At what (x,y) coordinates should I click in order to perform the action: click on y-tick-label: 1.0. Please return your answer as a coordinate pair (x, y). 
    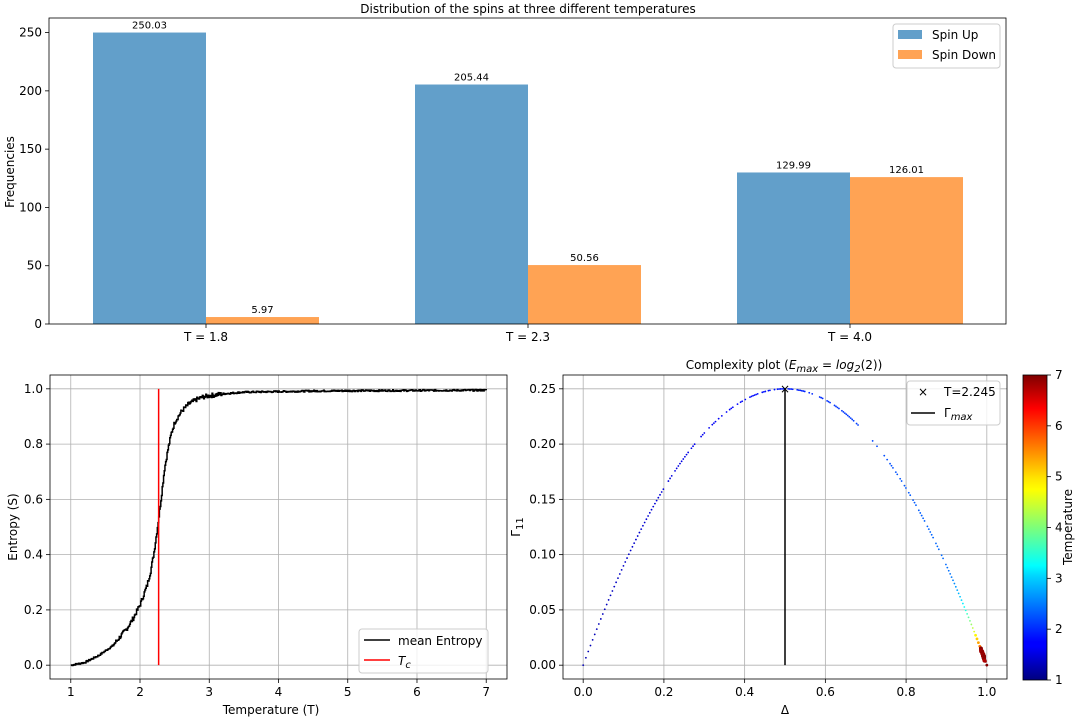
    Looking at the image, I should click on (33, 389).